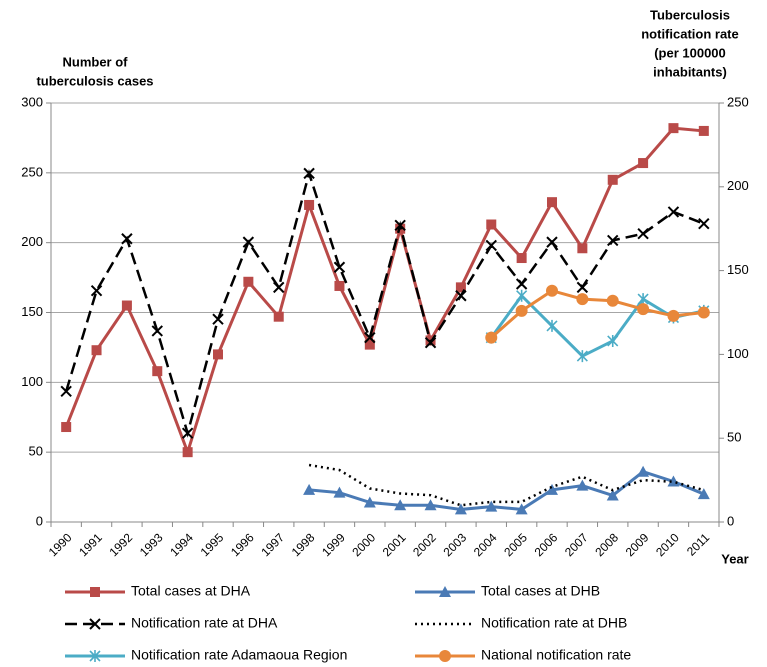 This screenshot has height=667, width=767. Describe the element at coordinates (546, 544) in the screenshot. I see `x-tick-label: 2006` at that location.